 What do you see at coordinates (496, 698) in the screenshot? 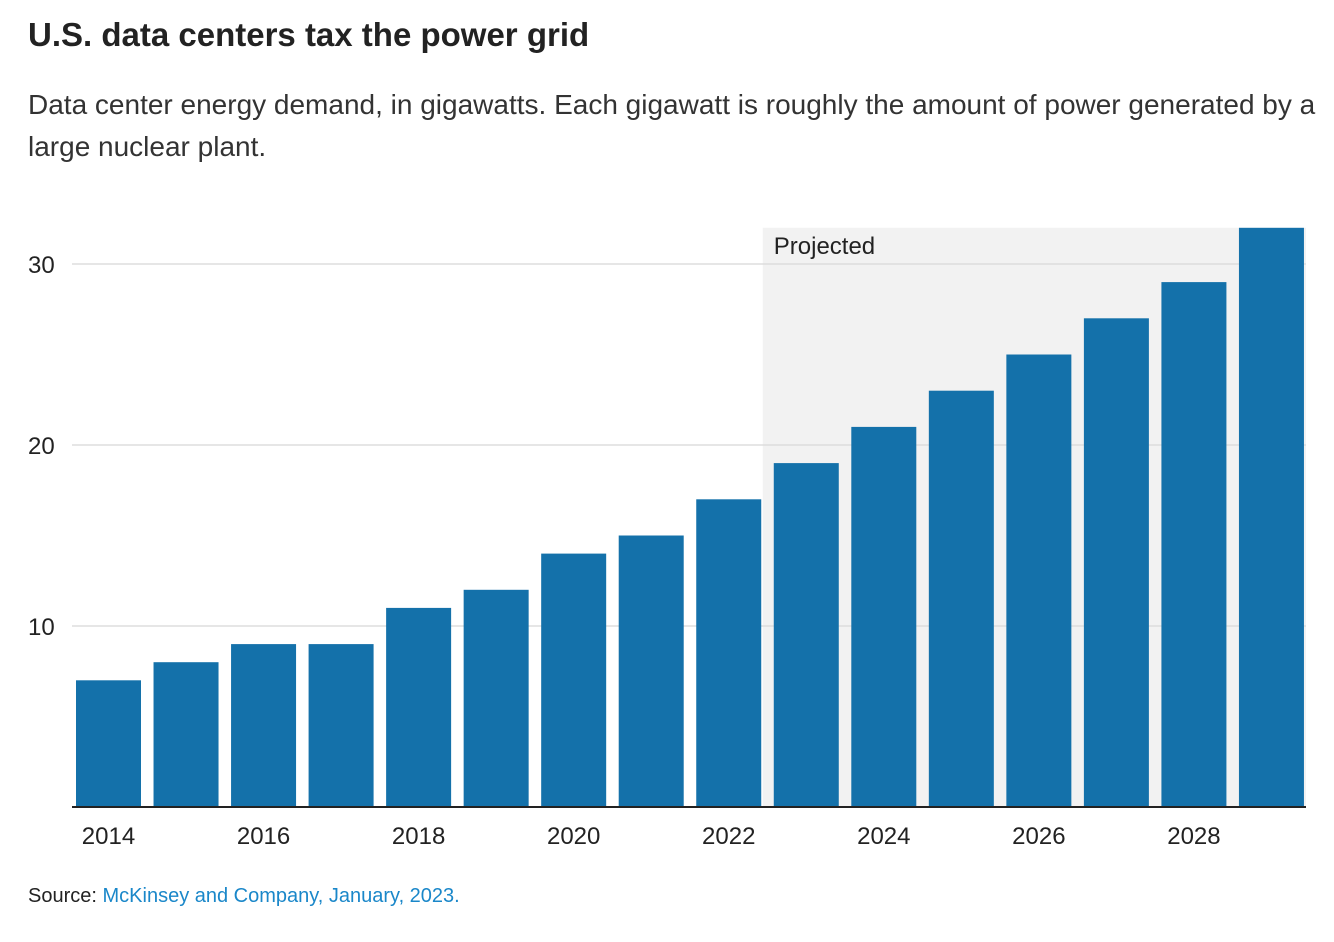
I see `bar-2019` at bounding box center [496, 698].